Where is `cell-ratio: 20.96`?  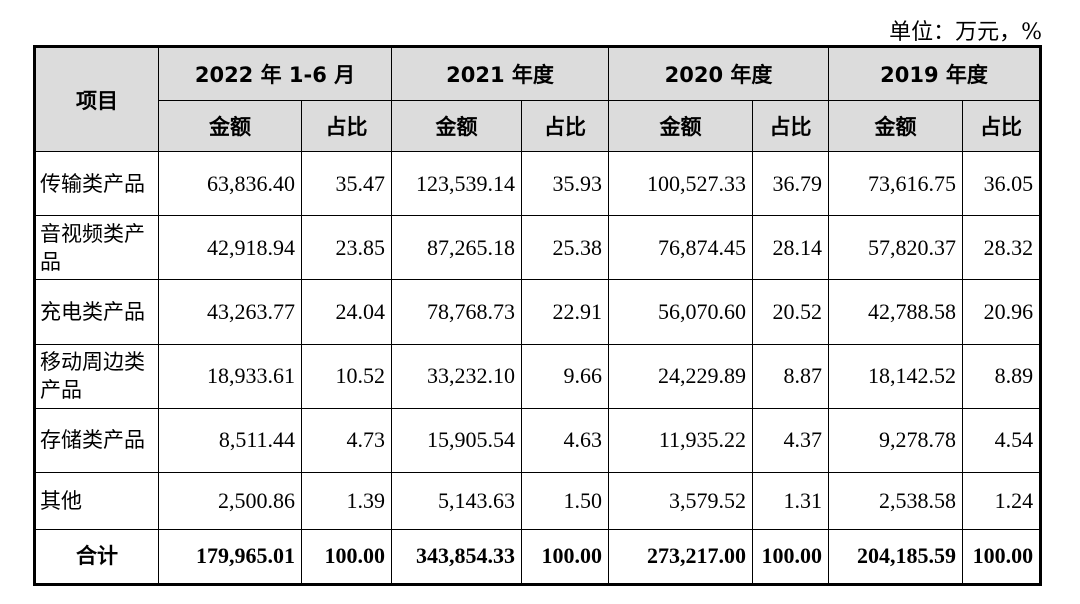 cell-ratio: 20.96 is located at coordinates (1002, 312).